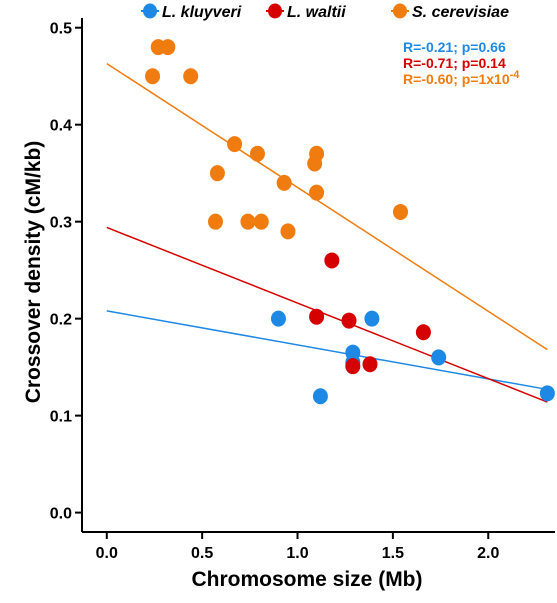  I want to click on legend: L. kluyveri L. waltii S. cerevisiae, so click(325, 12).